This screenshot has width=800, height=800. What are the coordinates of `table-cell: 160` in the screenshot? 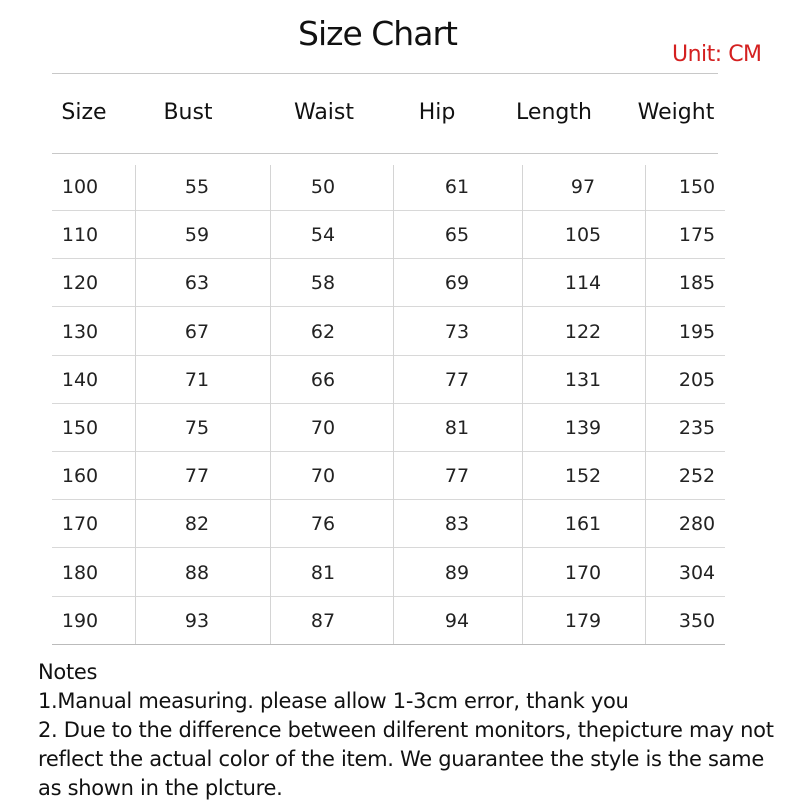 It's located at (80, 476).